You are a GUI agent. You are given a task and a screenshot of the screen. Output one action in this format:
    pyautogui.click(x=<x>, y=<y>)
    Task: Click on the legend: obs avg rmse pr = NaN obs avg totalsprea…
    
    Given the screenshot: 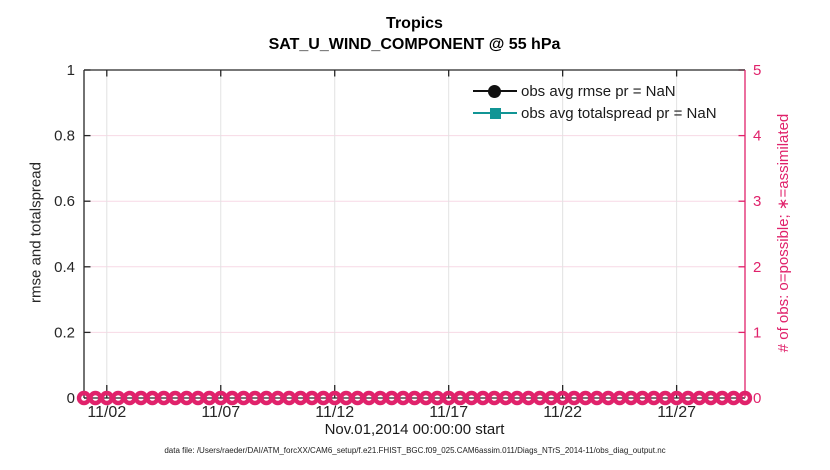 What is the action you would take?
    pyautogui.click(x=595, y=102)
    